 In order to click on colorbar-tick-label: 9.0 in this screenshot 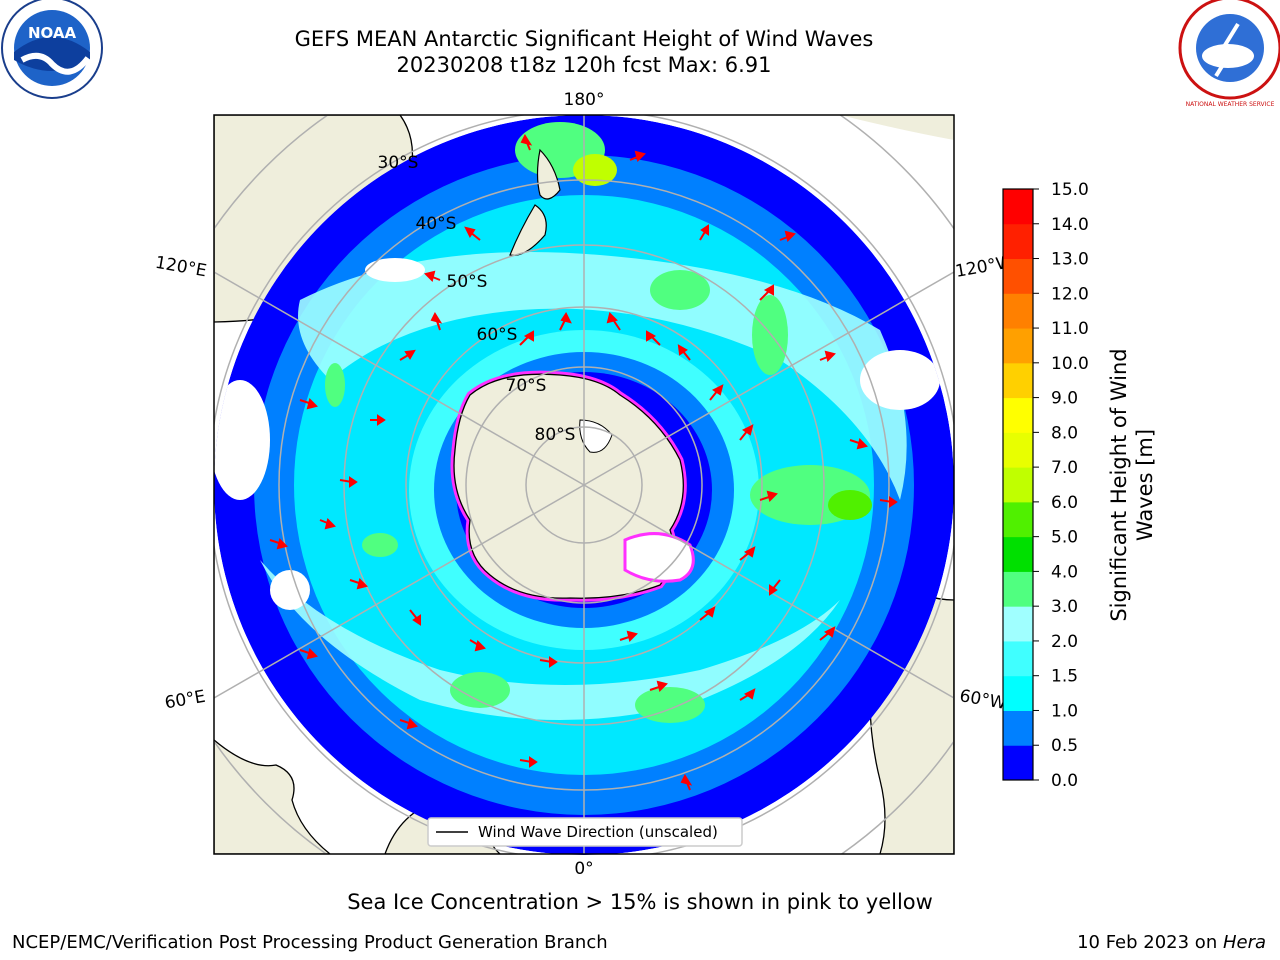, I will do `click(1064, 399)`.